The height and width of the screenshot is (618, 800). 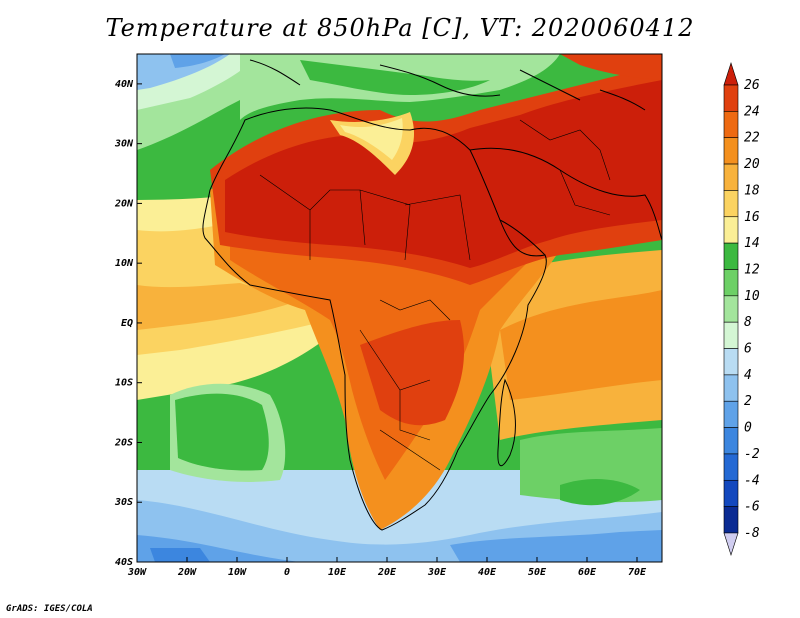 What do you see at coordinates (752, 533) in the screenshot?
I see `colorbar-label: -8` at bounding box center [752, 533].